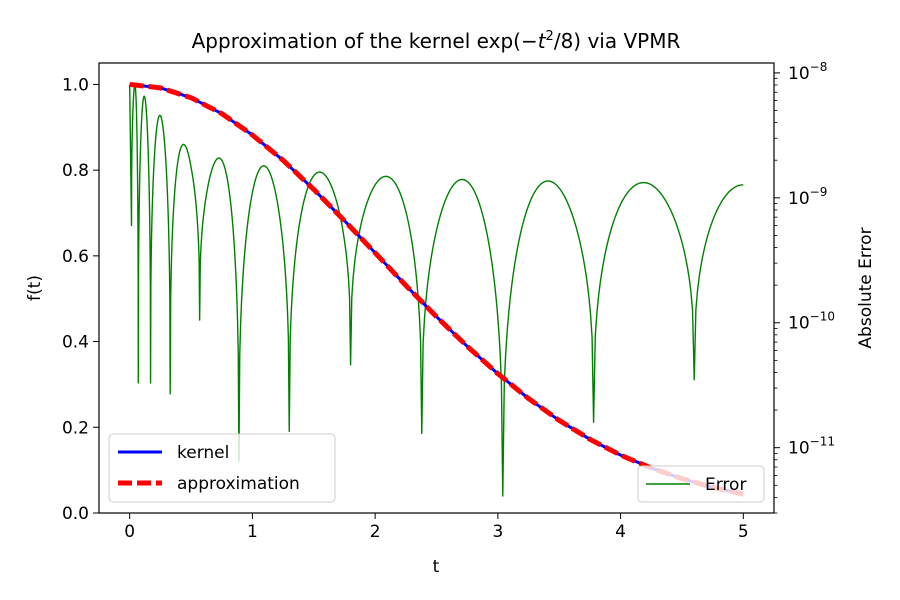 This screenshot has height=600, width=900. Describe the element at coordinates (75, 428) in the screenshot. I see `y-tick-label: 0.2` at that location.